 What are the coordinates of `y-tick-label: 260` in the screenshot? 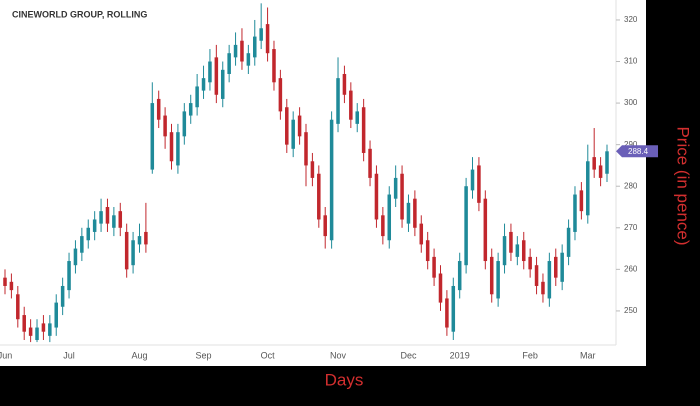 It's located at (631, 268).